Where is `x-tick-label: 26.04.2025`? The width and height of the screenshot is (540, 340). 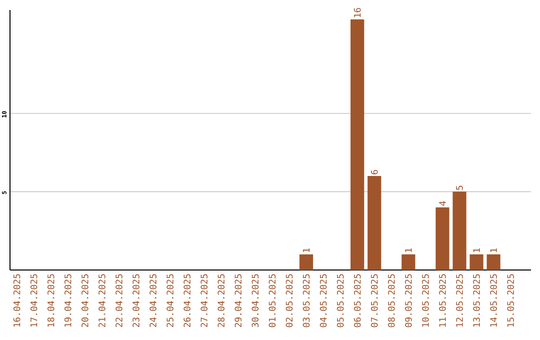 x-tick-label: 26.04.2025 is located at coordinates (187, 301).